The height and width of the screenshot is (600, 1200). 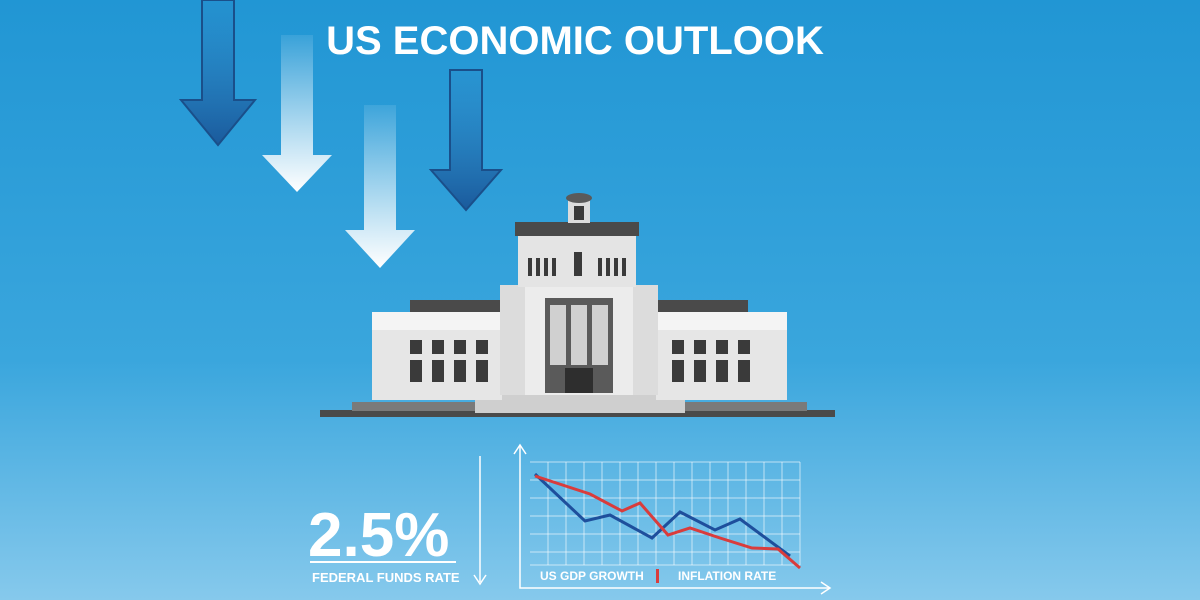 I want to click on mini-chart: US GDP GROWTH INFLATION RATE, so click(x=672, y=519).